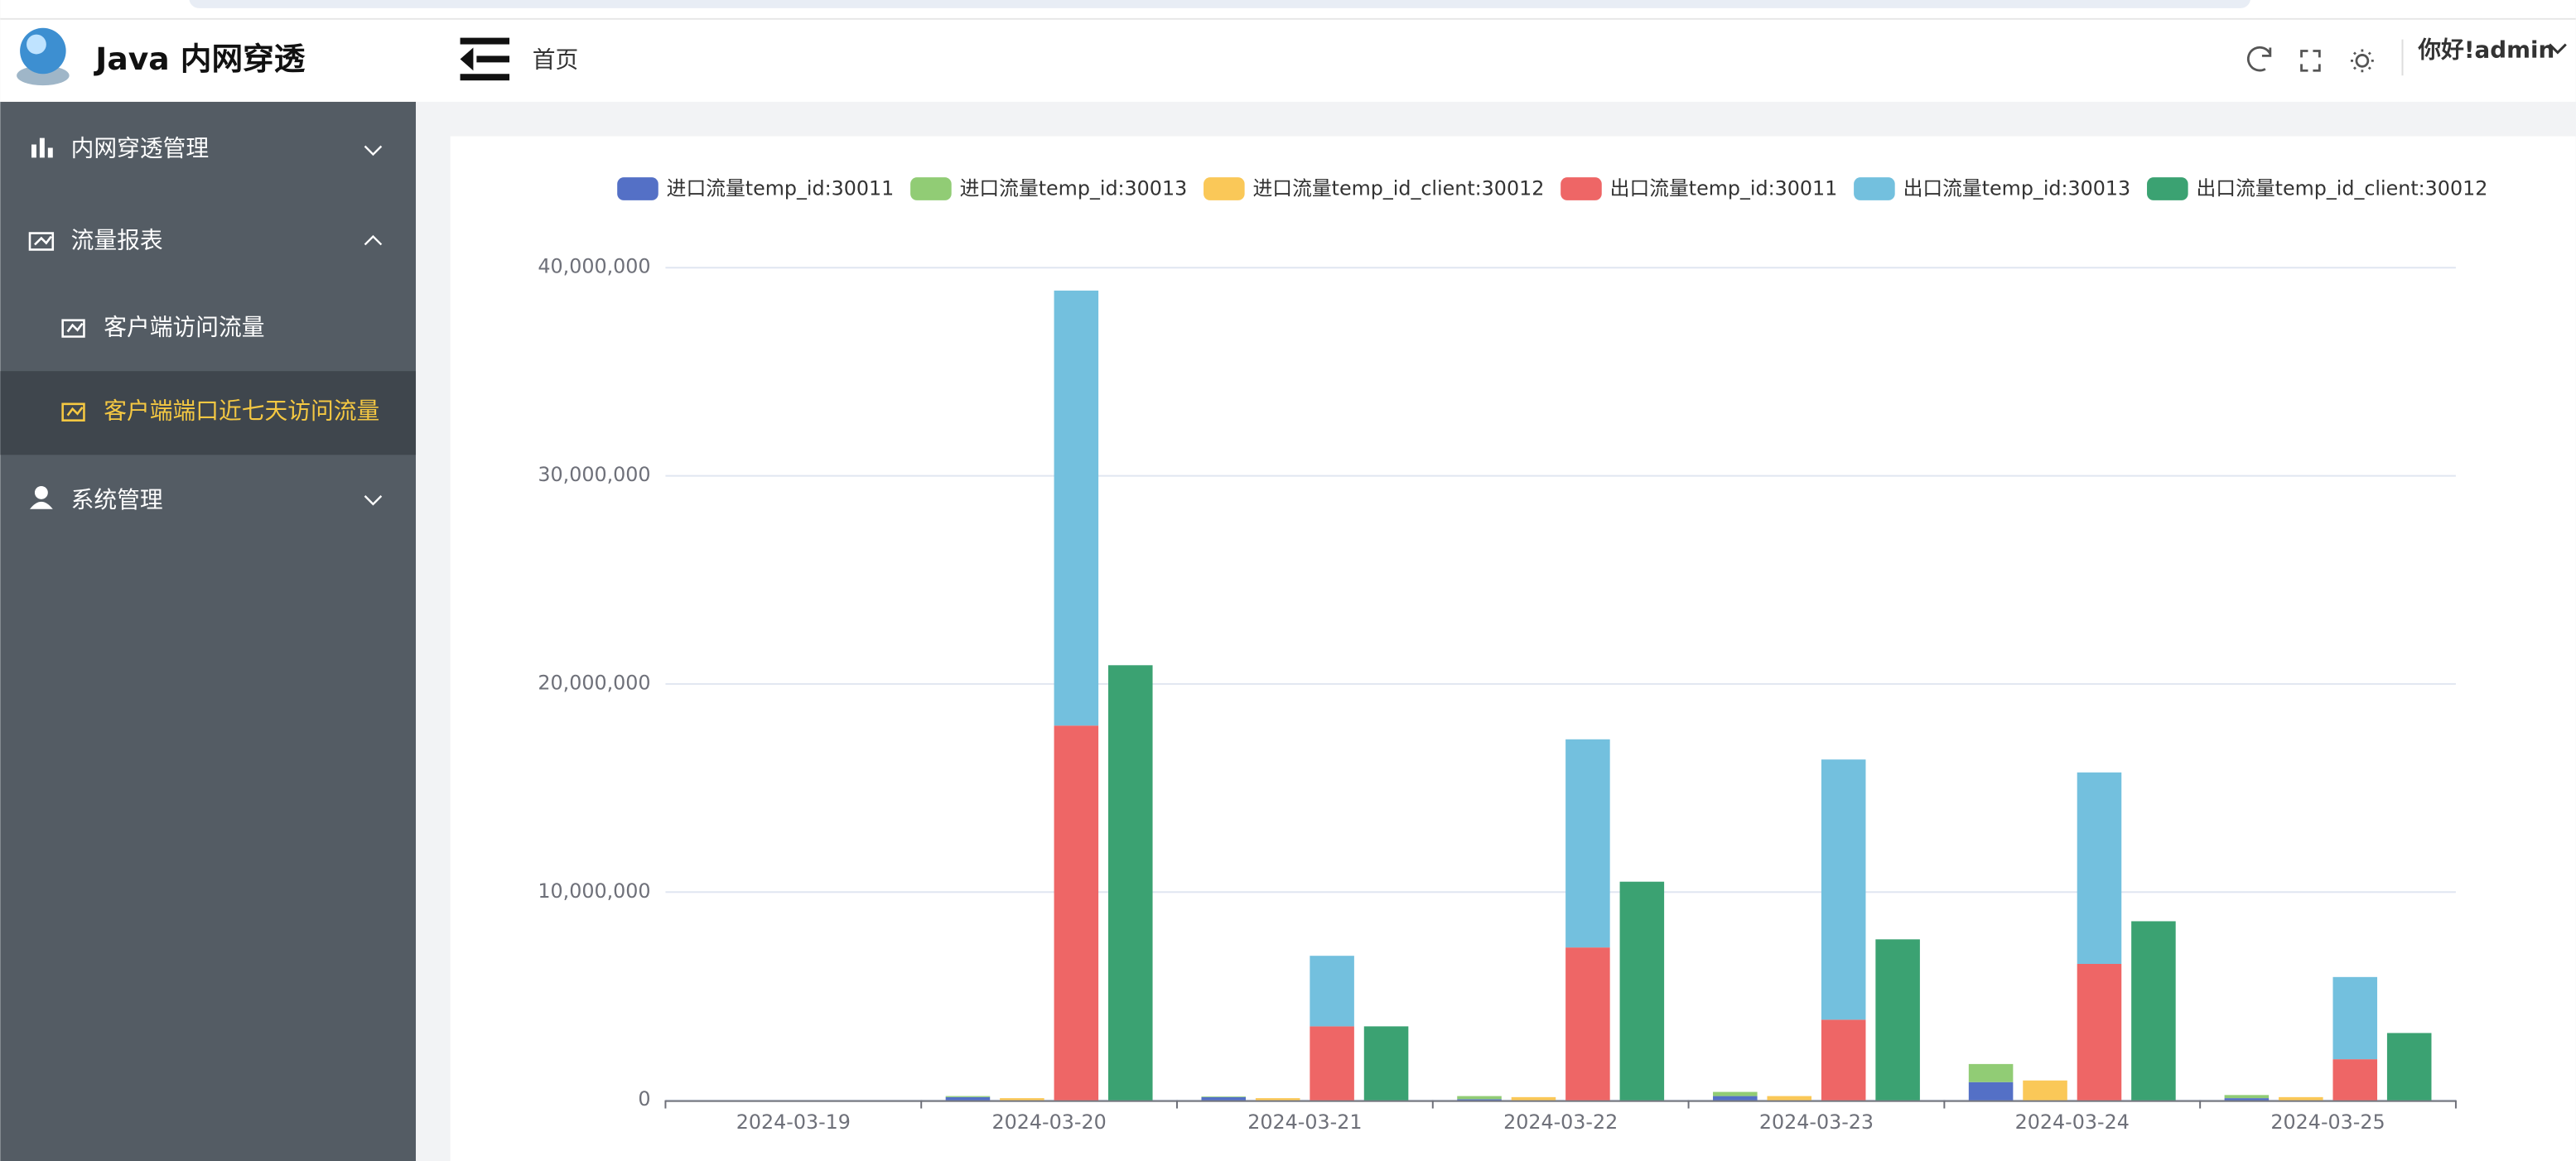 Image resolution: width=2576 pixels, height=1161 pixels. What do you see at coordinates (117, 240) in the screenshot?
I see `menu-label: 流量报表` at bounding box center [117, 240].